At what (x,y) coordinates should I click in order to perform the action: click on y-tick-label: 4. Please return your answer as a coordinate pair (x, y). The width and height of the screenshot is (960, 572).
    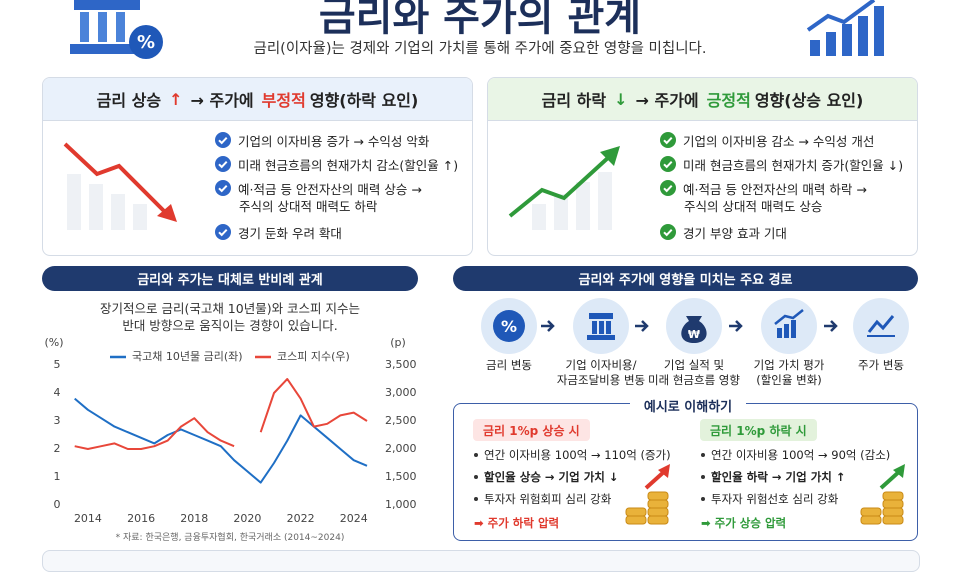
    Looking at the image, I should click on (57, 392).